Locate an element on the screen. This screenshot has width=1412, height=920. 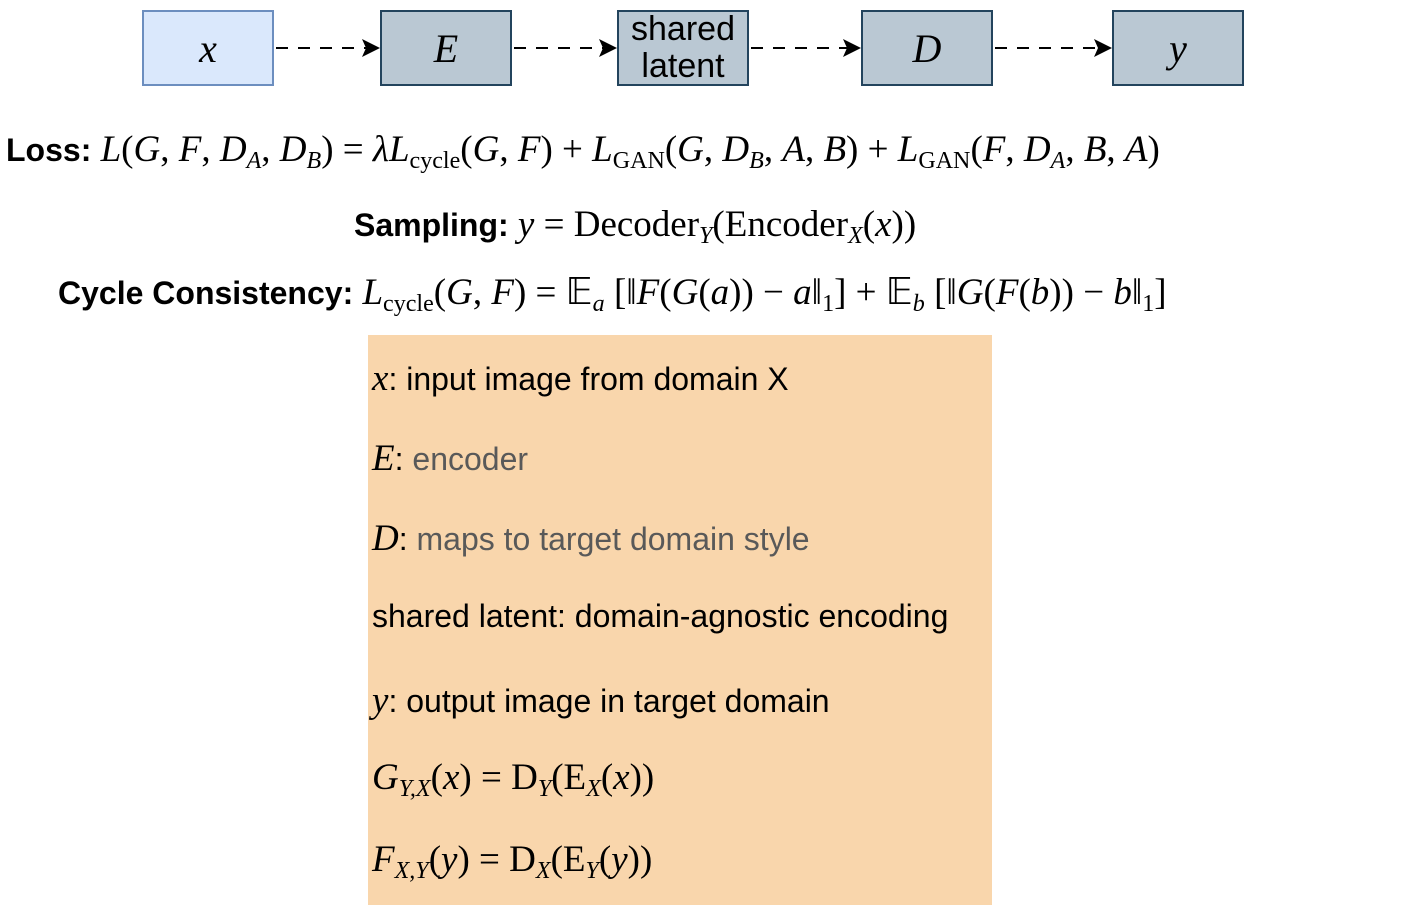
shared-latent-label-line2: latent is located at coordinates (683, 66).